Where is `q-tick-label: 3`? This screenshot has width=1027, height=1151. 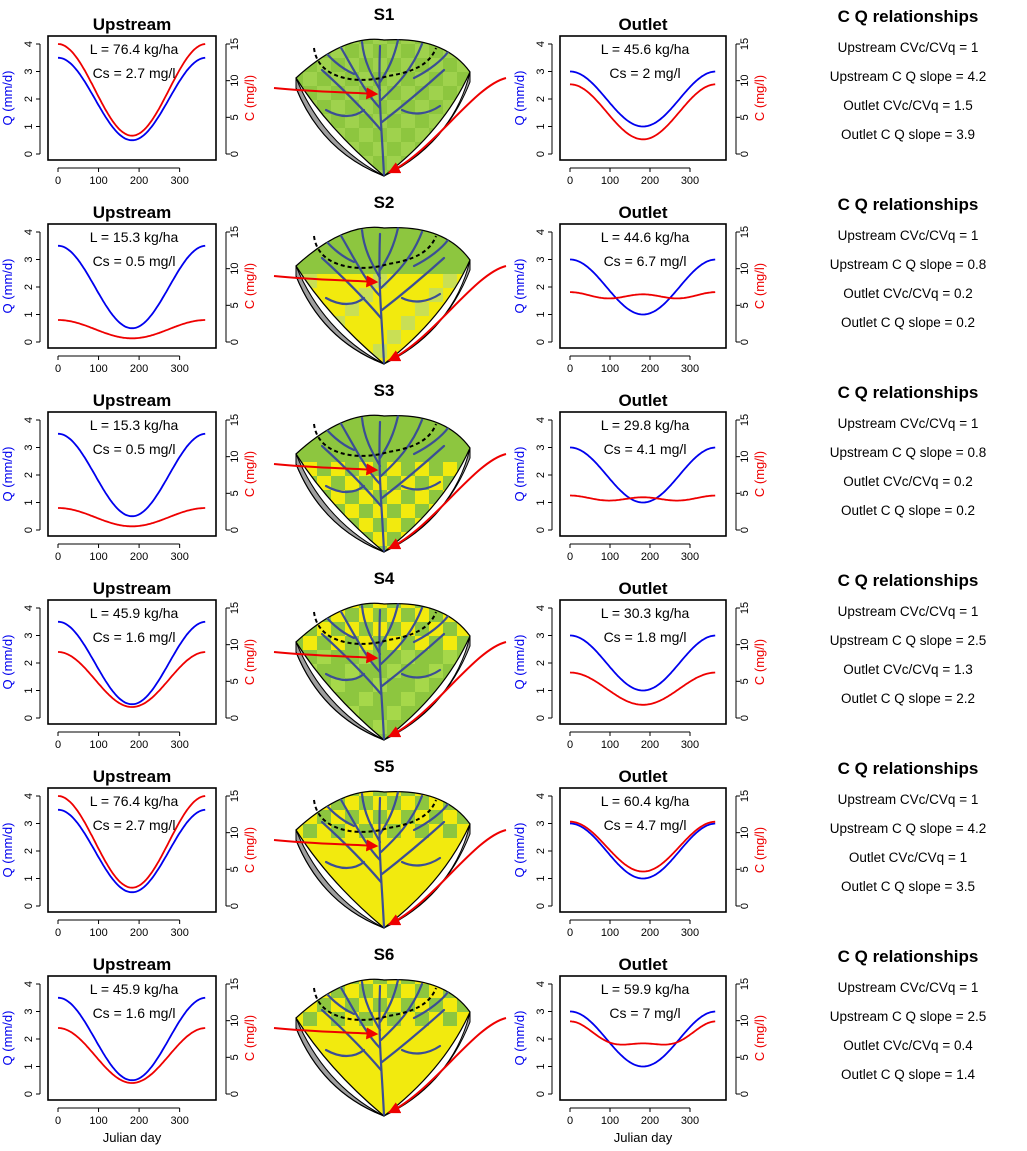 q-tick-label: 3 is located at coordinates (541, 823).